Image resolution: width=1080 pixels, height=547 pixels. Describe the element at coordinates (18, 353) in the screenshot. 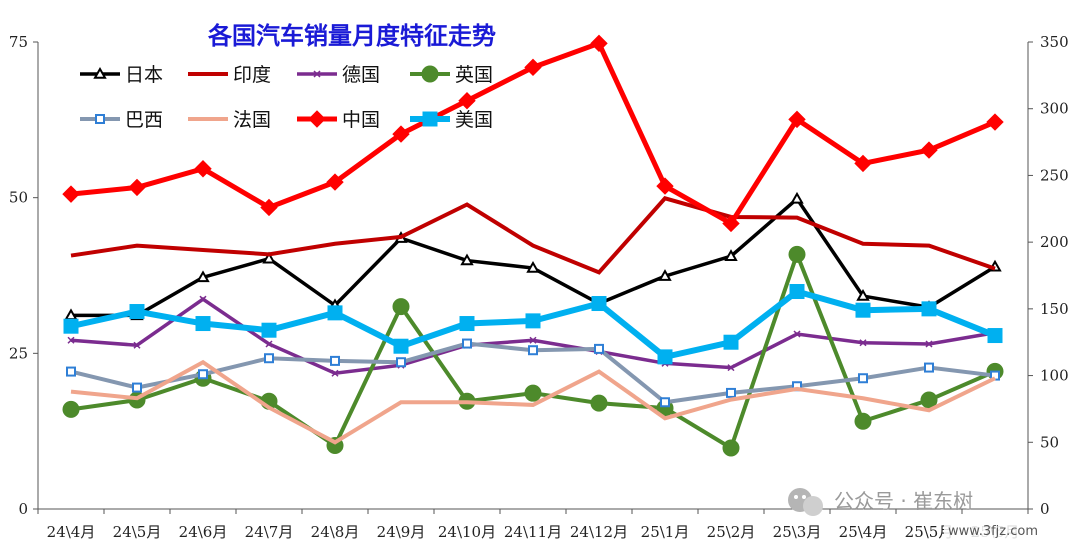

I see `y-left-tick-label: 25` at that location.